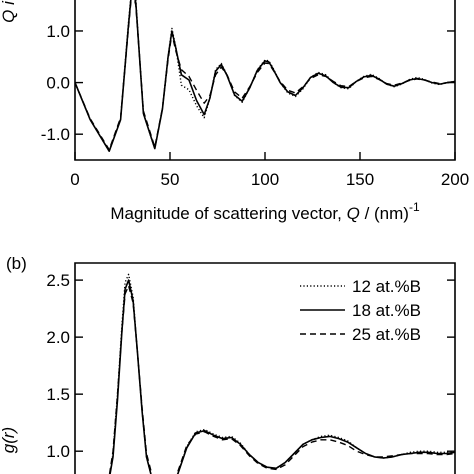 This screenshot has width=474, height=474. Describe the element at coordinates (58, 394) in the screenshot. I see `y-tick-label: 1.5` at that location.